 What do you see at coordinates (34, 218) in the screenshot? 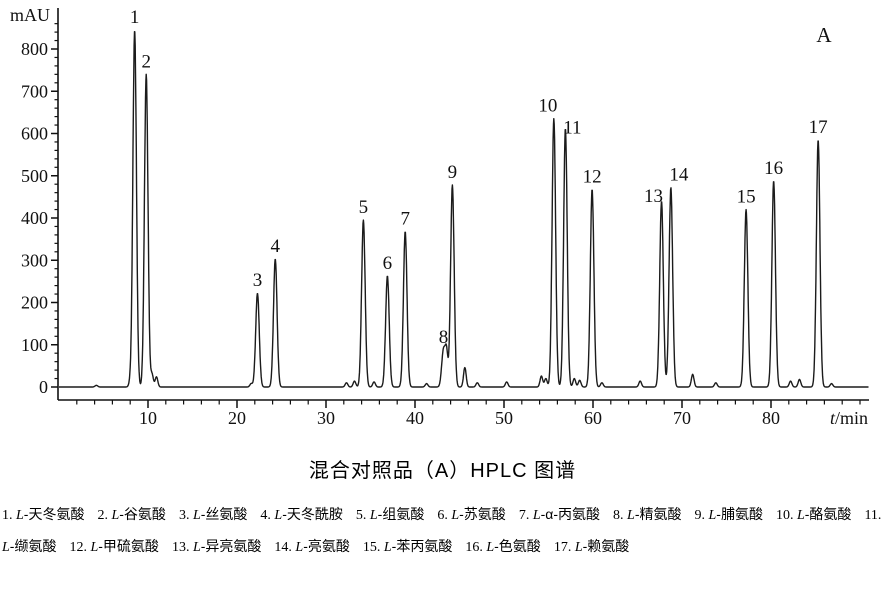
I see `y-tick-label-400: 400` at bounding box center [34, 218].